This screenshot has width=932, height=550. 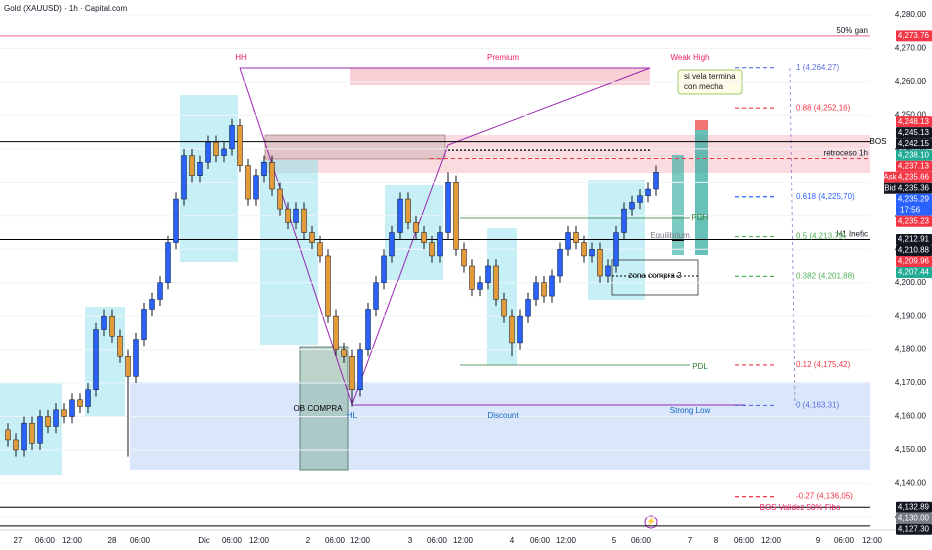 I want to click on annotation: PDH, so click(x=700, y=217).